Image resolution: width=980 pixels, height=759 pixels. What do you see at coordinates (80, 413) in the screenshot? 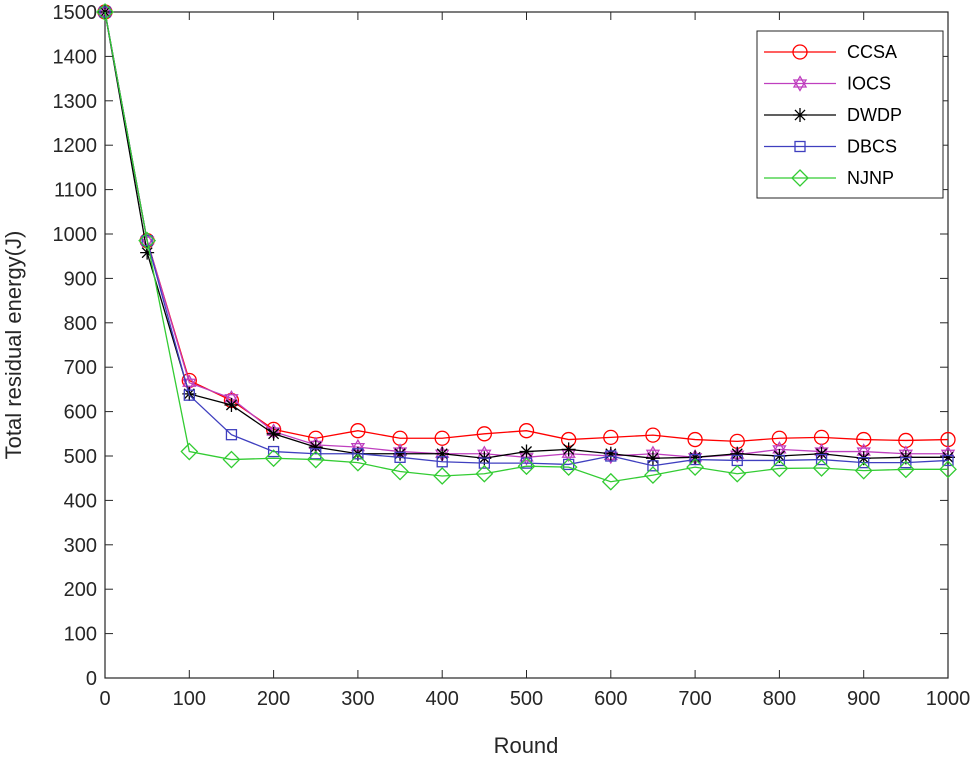
I see `y-tick-label: 600` at bounding box center [80, 413].